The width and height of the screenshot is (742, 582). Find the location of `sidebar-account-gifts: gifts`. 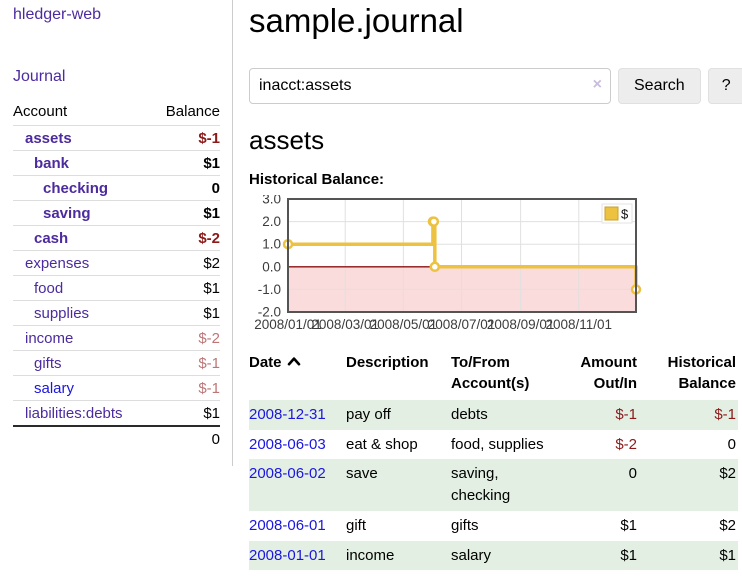

sidebar-account-gifts: gifts is located at coordinates (48, 363).